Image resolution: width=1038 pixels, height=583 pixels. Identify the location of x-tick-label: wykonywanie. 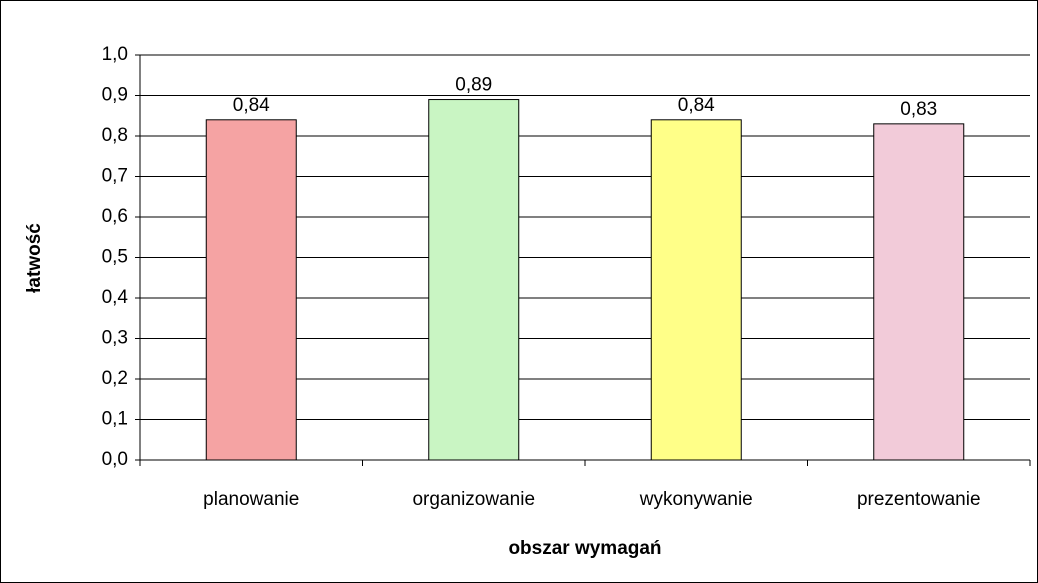
(696, 499).